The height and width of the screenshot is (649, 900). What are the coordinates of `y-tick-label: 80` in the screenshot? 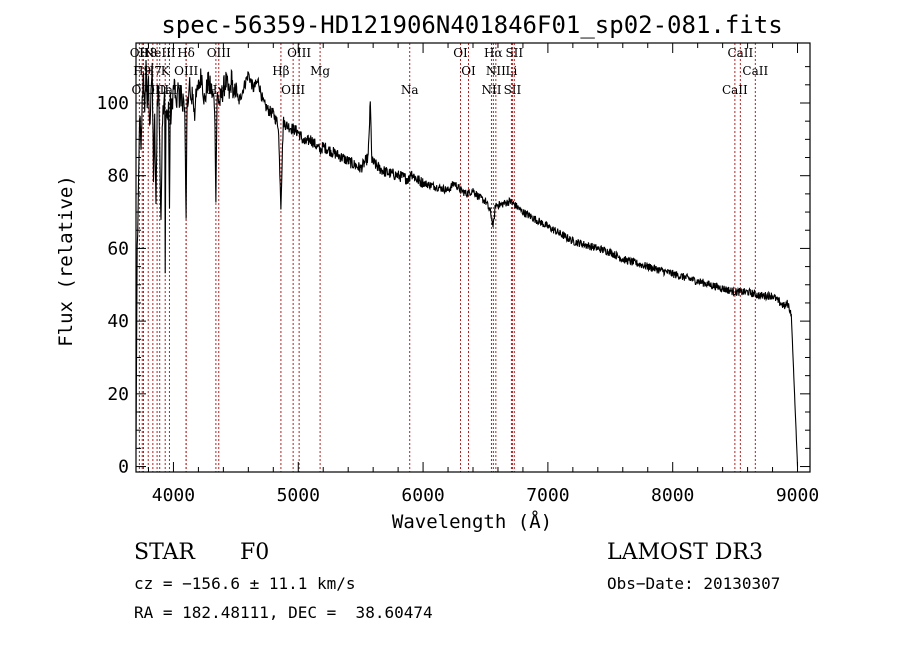 It's located at (118, 176).